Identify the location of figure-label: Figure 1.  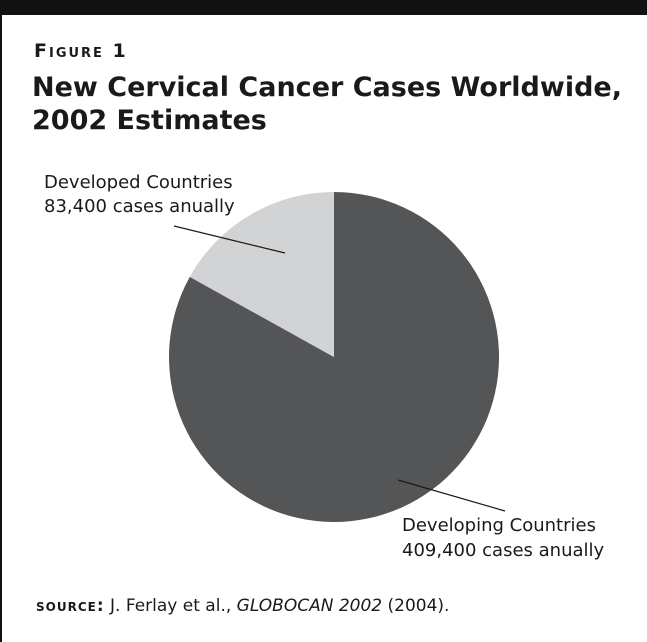
(81, 51).